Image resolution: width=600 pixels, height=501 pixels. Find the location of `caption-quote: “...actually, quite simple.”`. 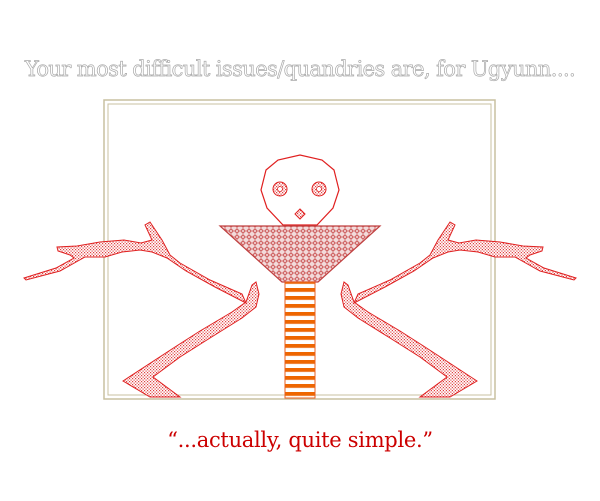

caption-quote: “...actually, quite simple.” is located at coordinates (300, 440).